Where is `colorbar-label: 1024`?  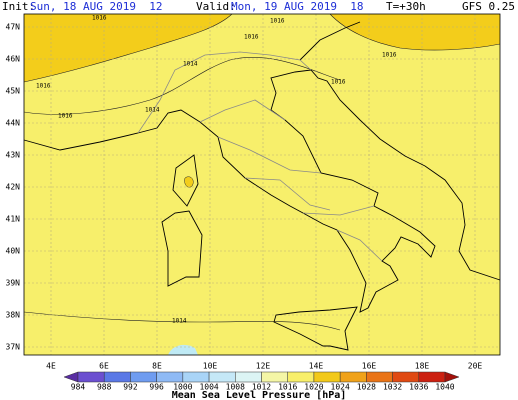 colorbar-label: 1024 is located at coordinates (340, 387).